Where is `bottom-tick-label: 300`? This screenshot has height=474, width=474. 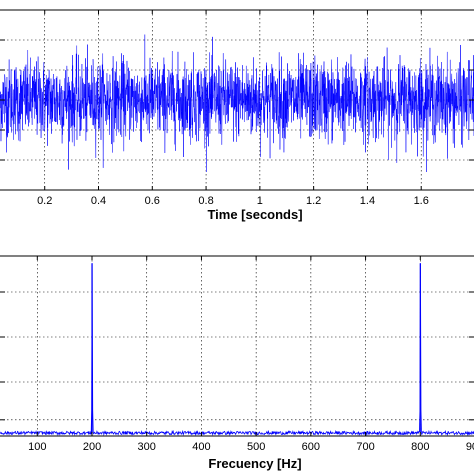 bottom-tick-label: 300 is located at coordinates (147, 447).